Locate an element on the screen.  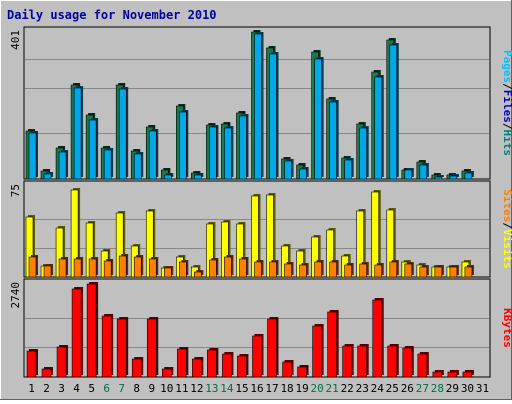
x-tick-label-25: 25 is located at coordinates (392, 388).